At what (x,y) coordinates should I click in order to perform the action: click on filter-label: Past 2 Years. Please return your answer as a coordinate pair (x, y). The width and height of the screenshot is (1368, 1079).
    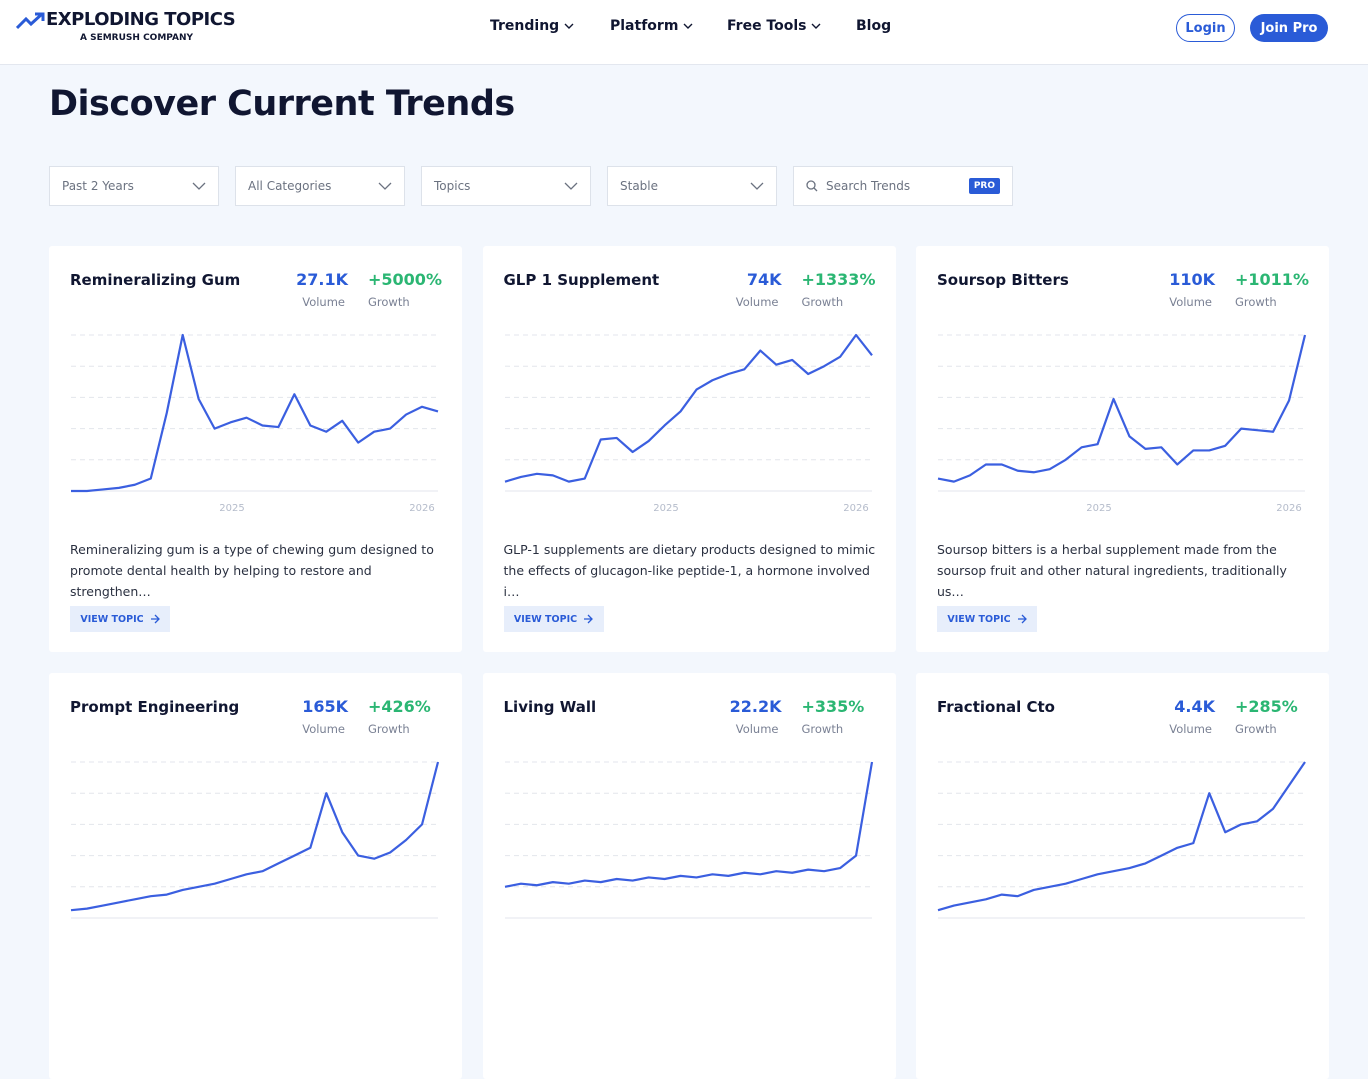
    Looking at the image, I should click on (98, 186).